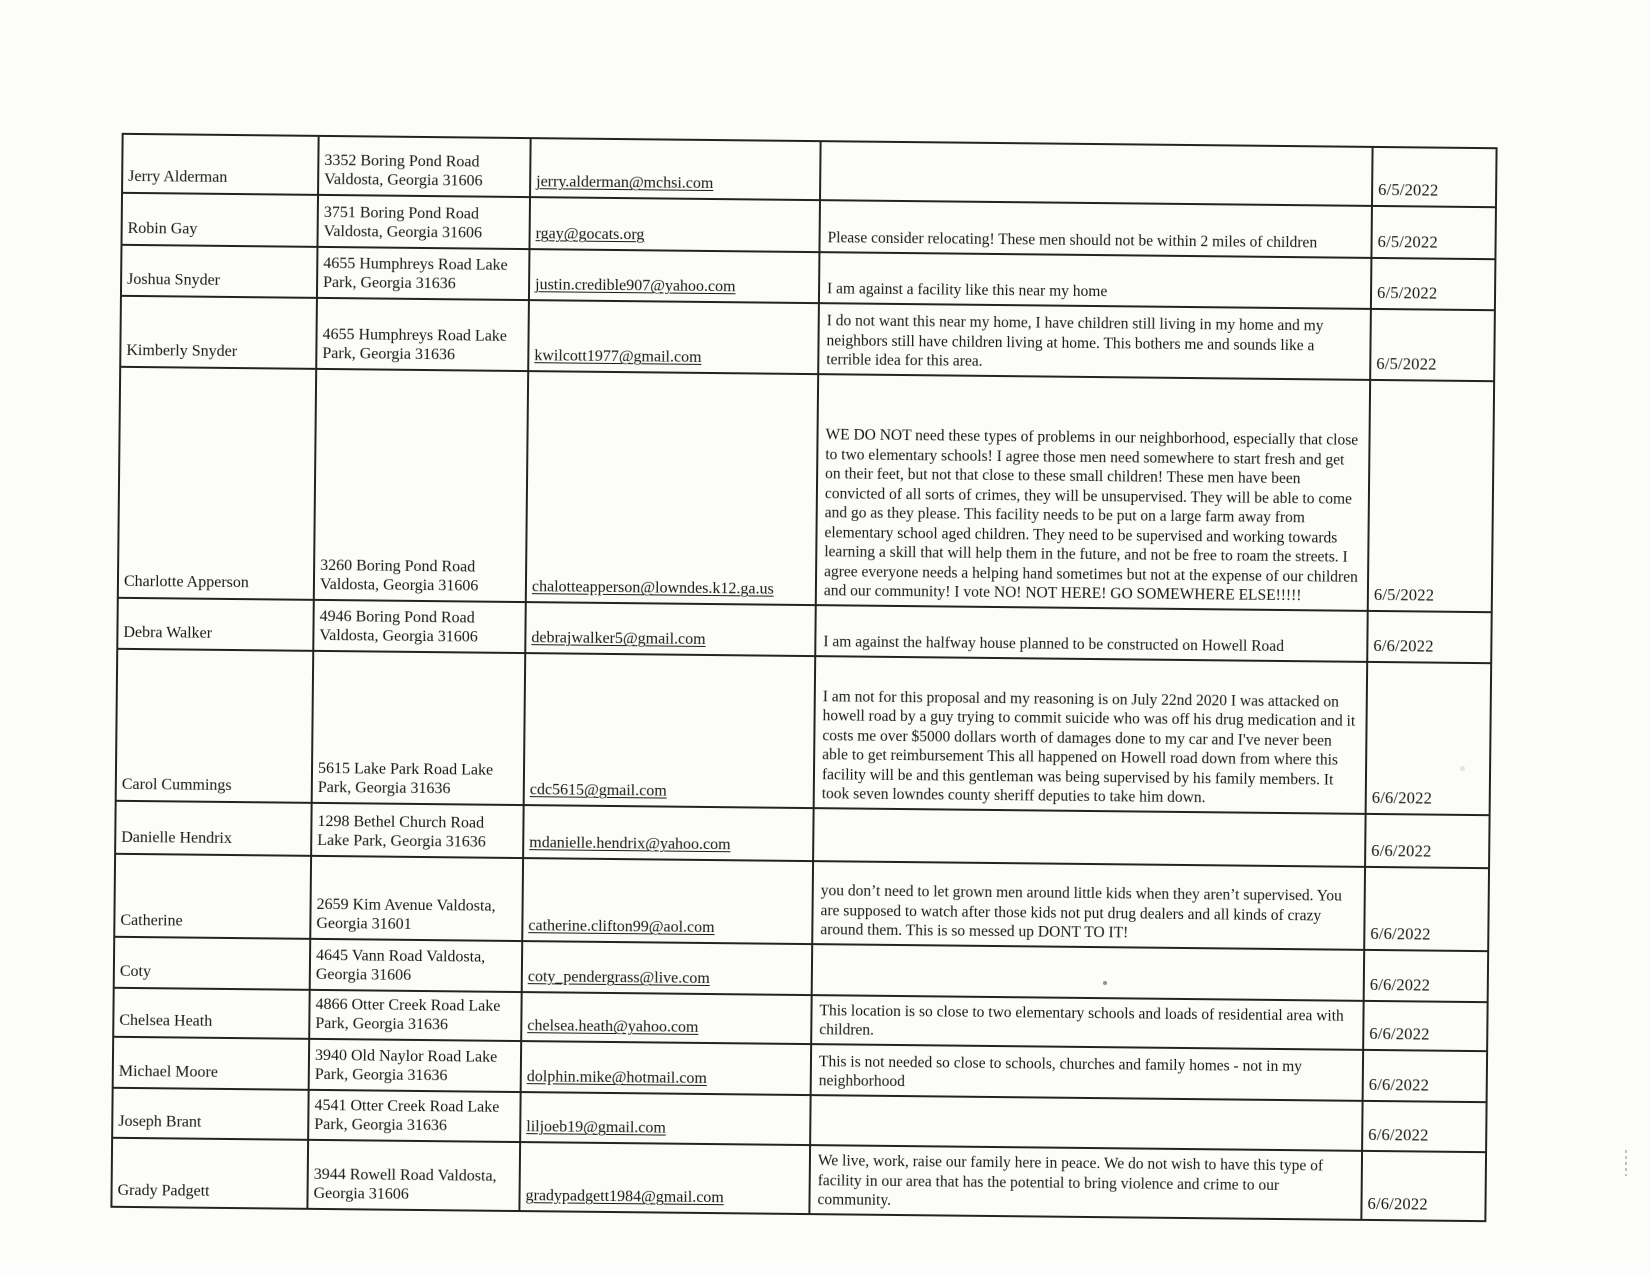  I want to click on cell-email: debrajwalker5@gmail.com, so click(670, 629).